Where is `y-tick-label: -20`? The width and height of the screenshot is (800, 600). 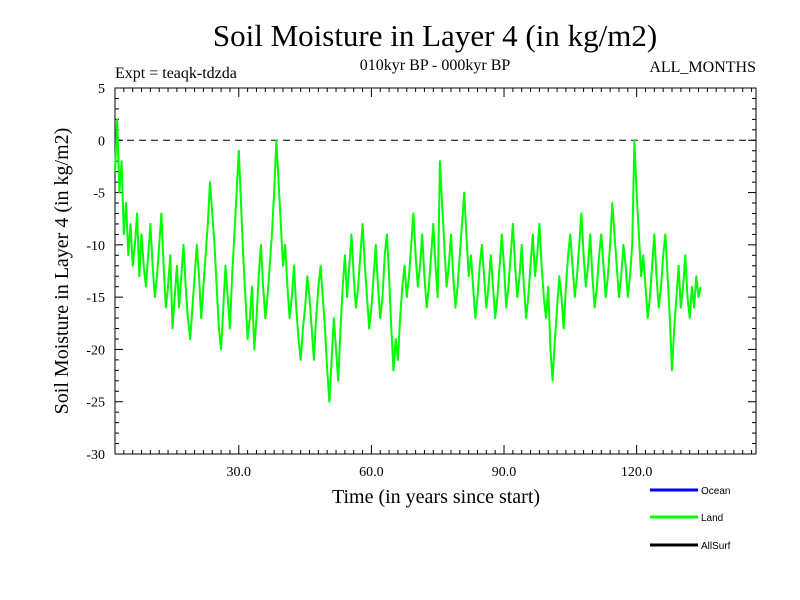 y-tick-label: -20 is located at coordinates (95, 350).